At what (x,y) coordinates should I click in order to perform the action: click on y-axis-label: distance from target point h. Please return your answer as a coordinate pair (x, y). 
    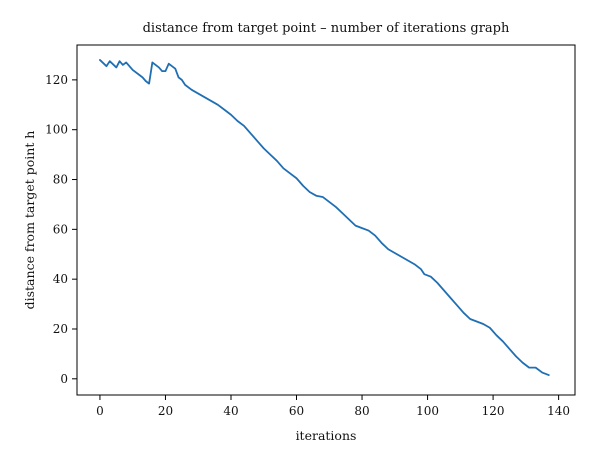
    Looking at the image, I should click on (29, 220).